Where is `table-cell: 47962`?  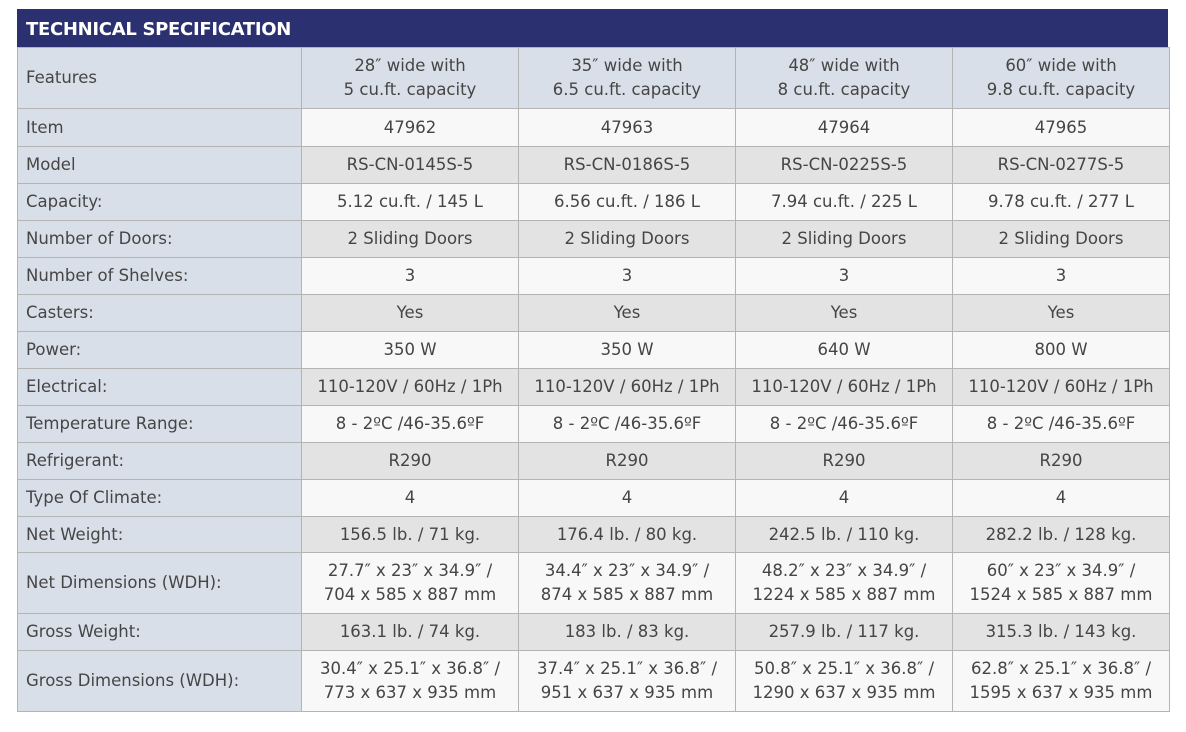 table-cell: 47962 is located at coordinates (410, 127).